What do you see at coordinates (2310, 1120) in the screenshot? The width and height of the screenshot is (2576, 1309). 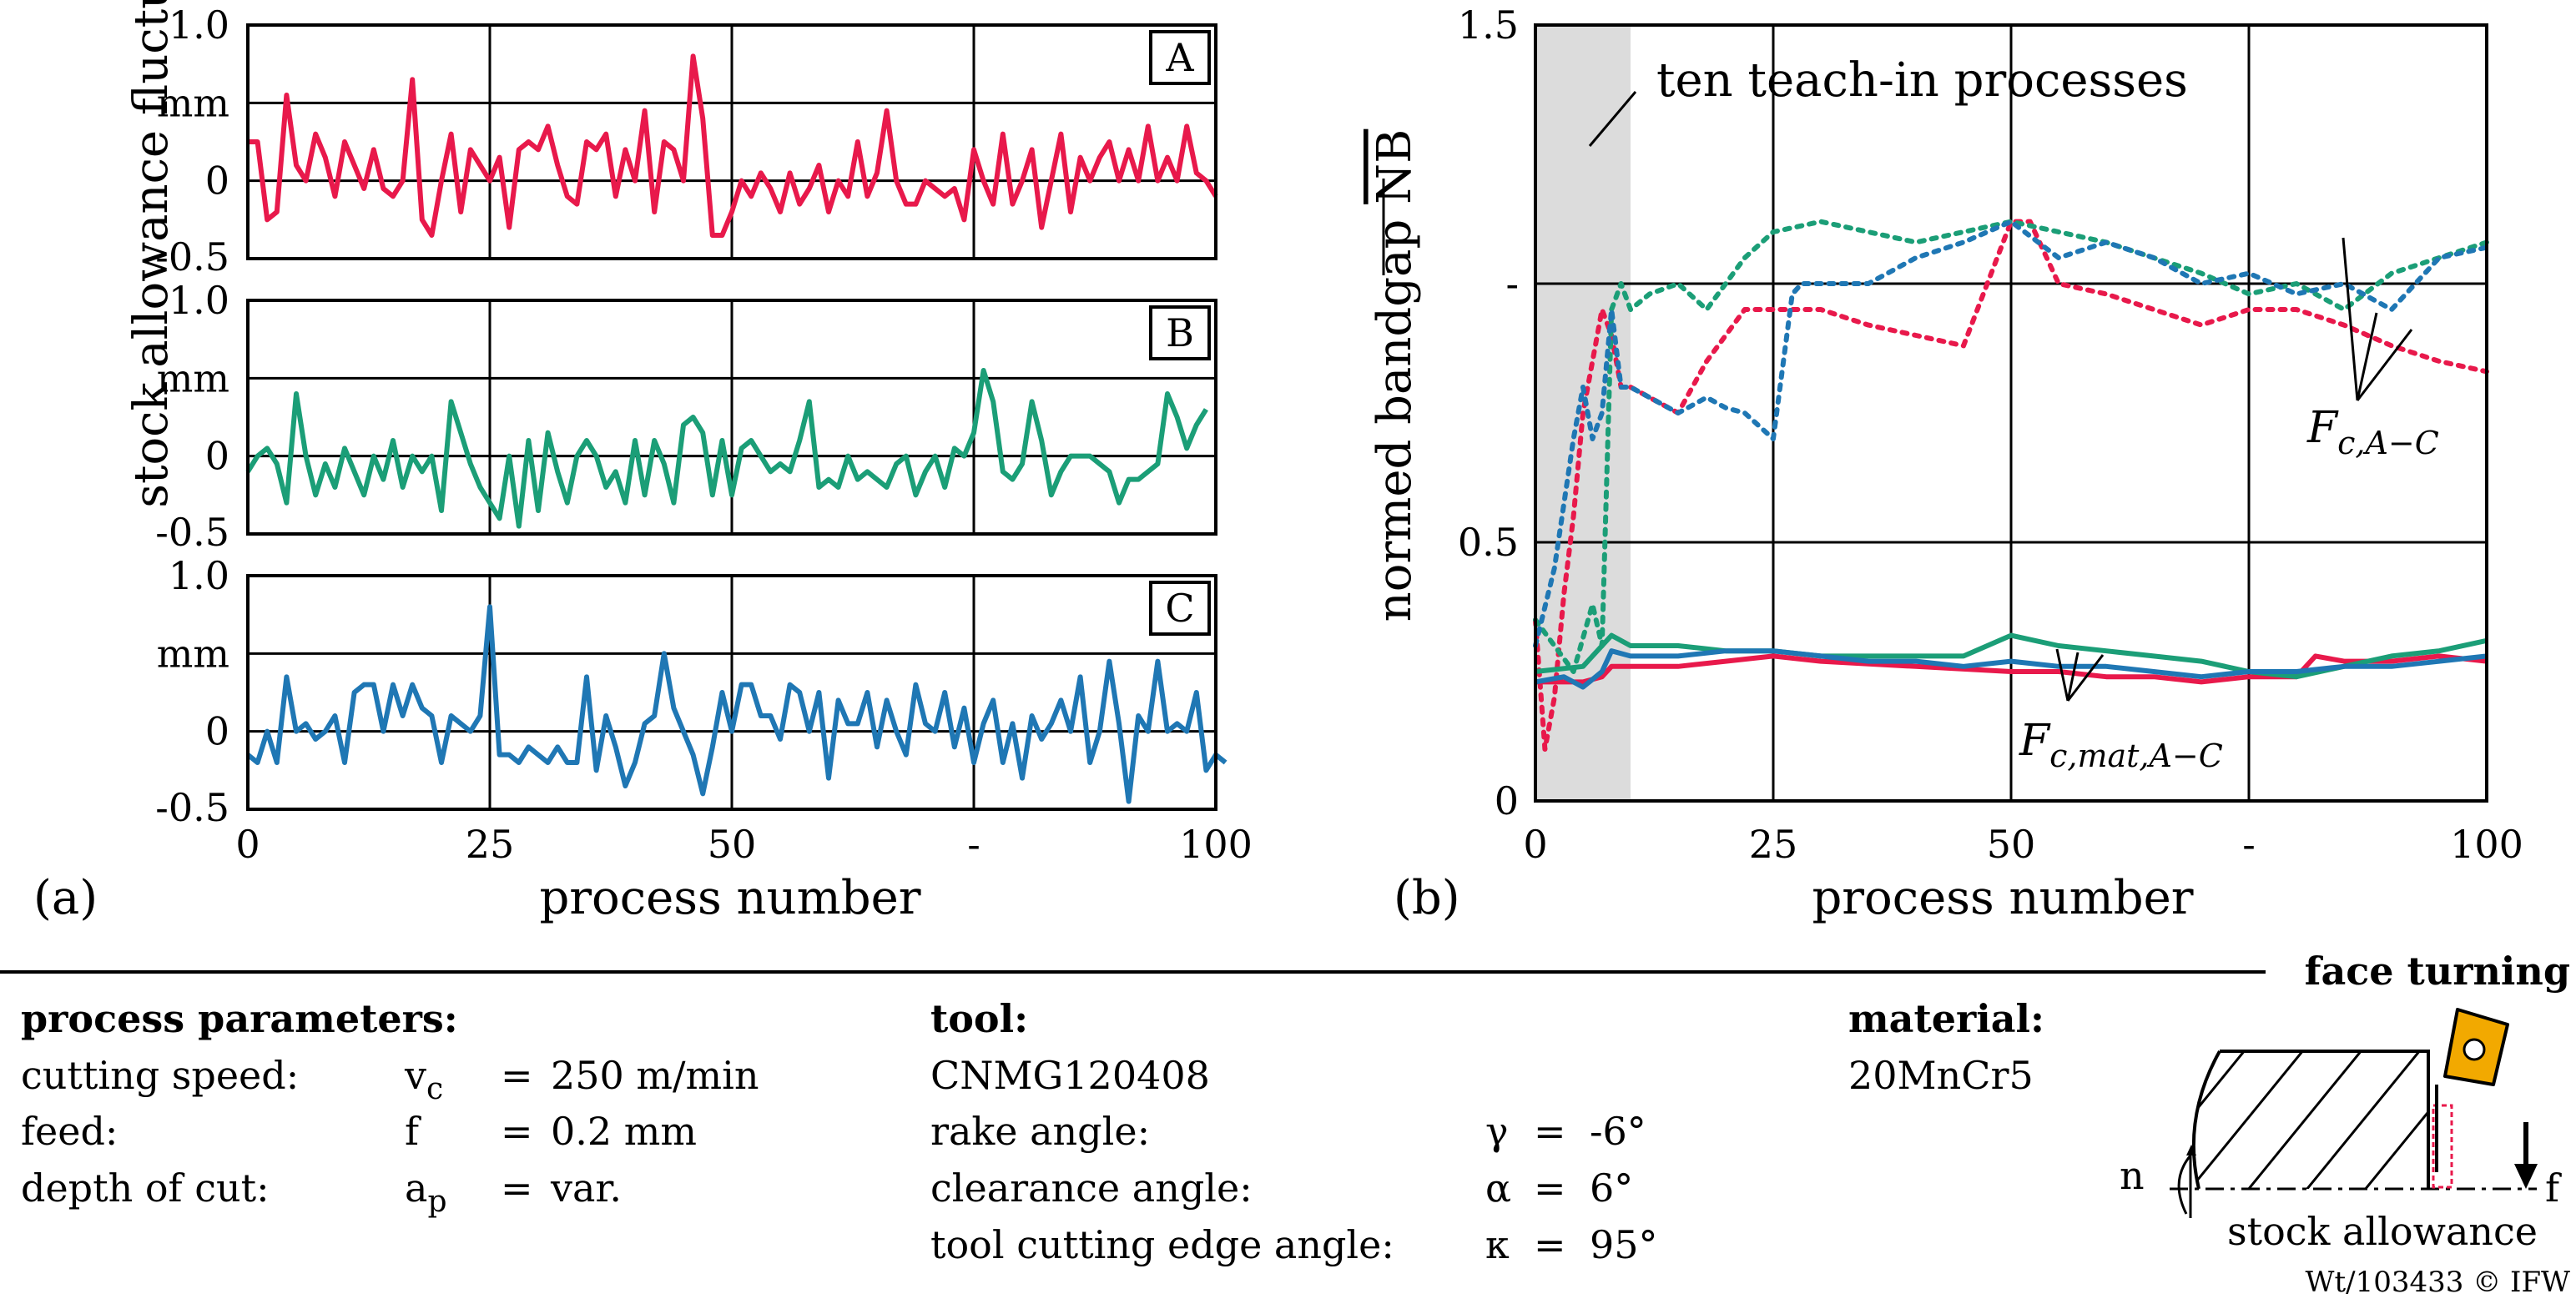 I see `workpiece-outline` at bounding box center [2310, 1120].